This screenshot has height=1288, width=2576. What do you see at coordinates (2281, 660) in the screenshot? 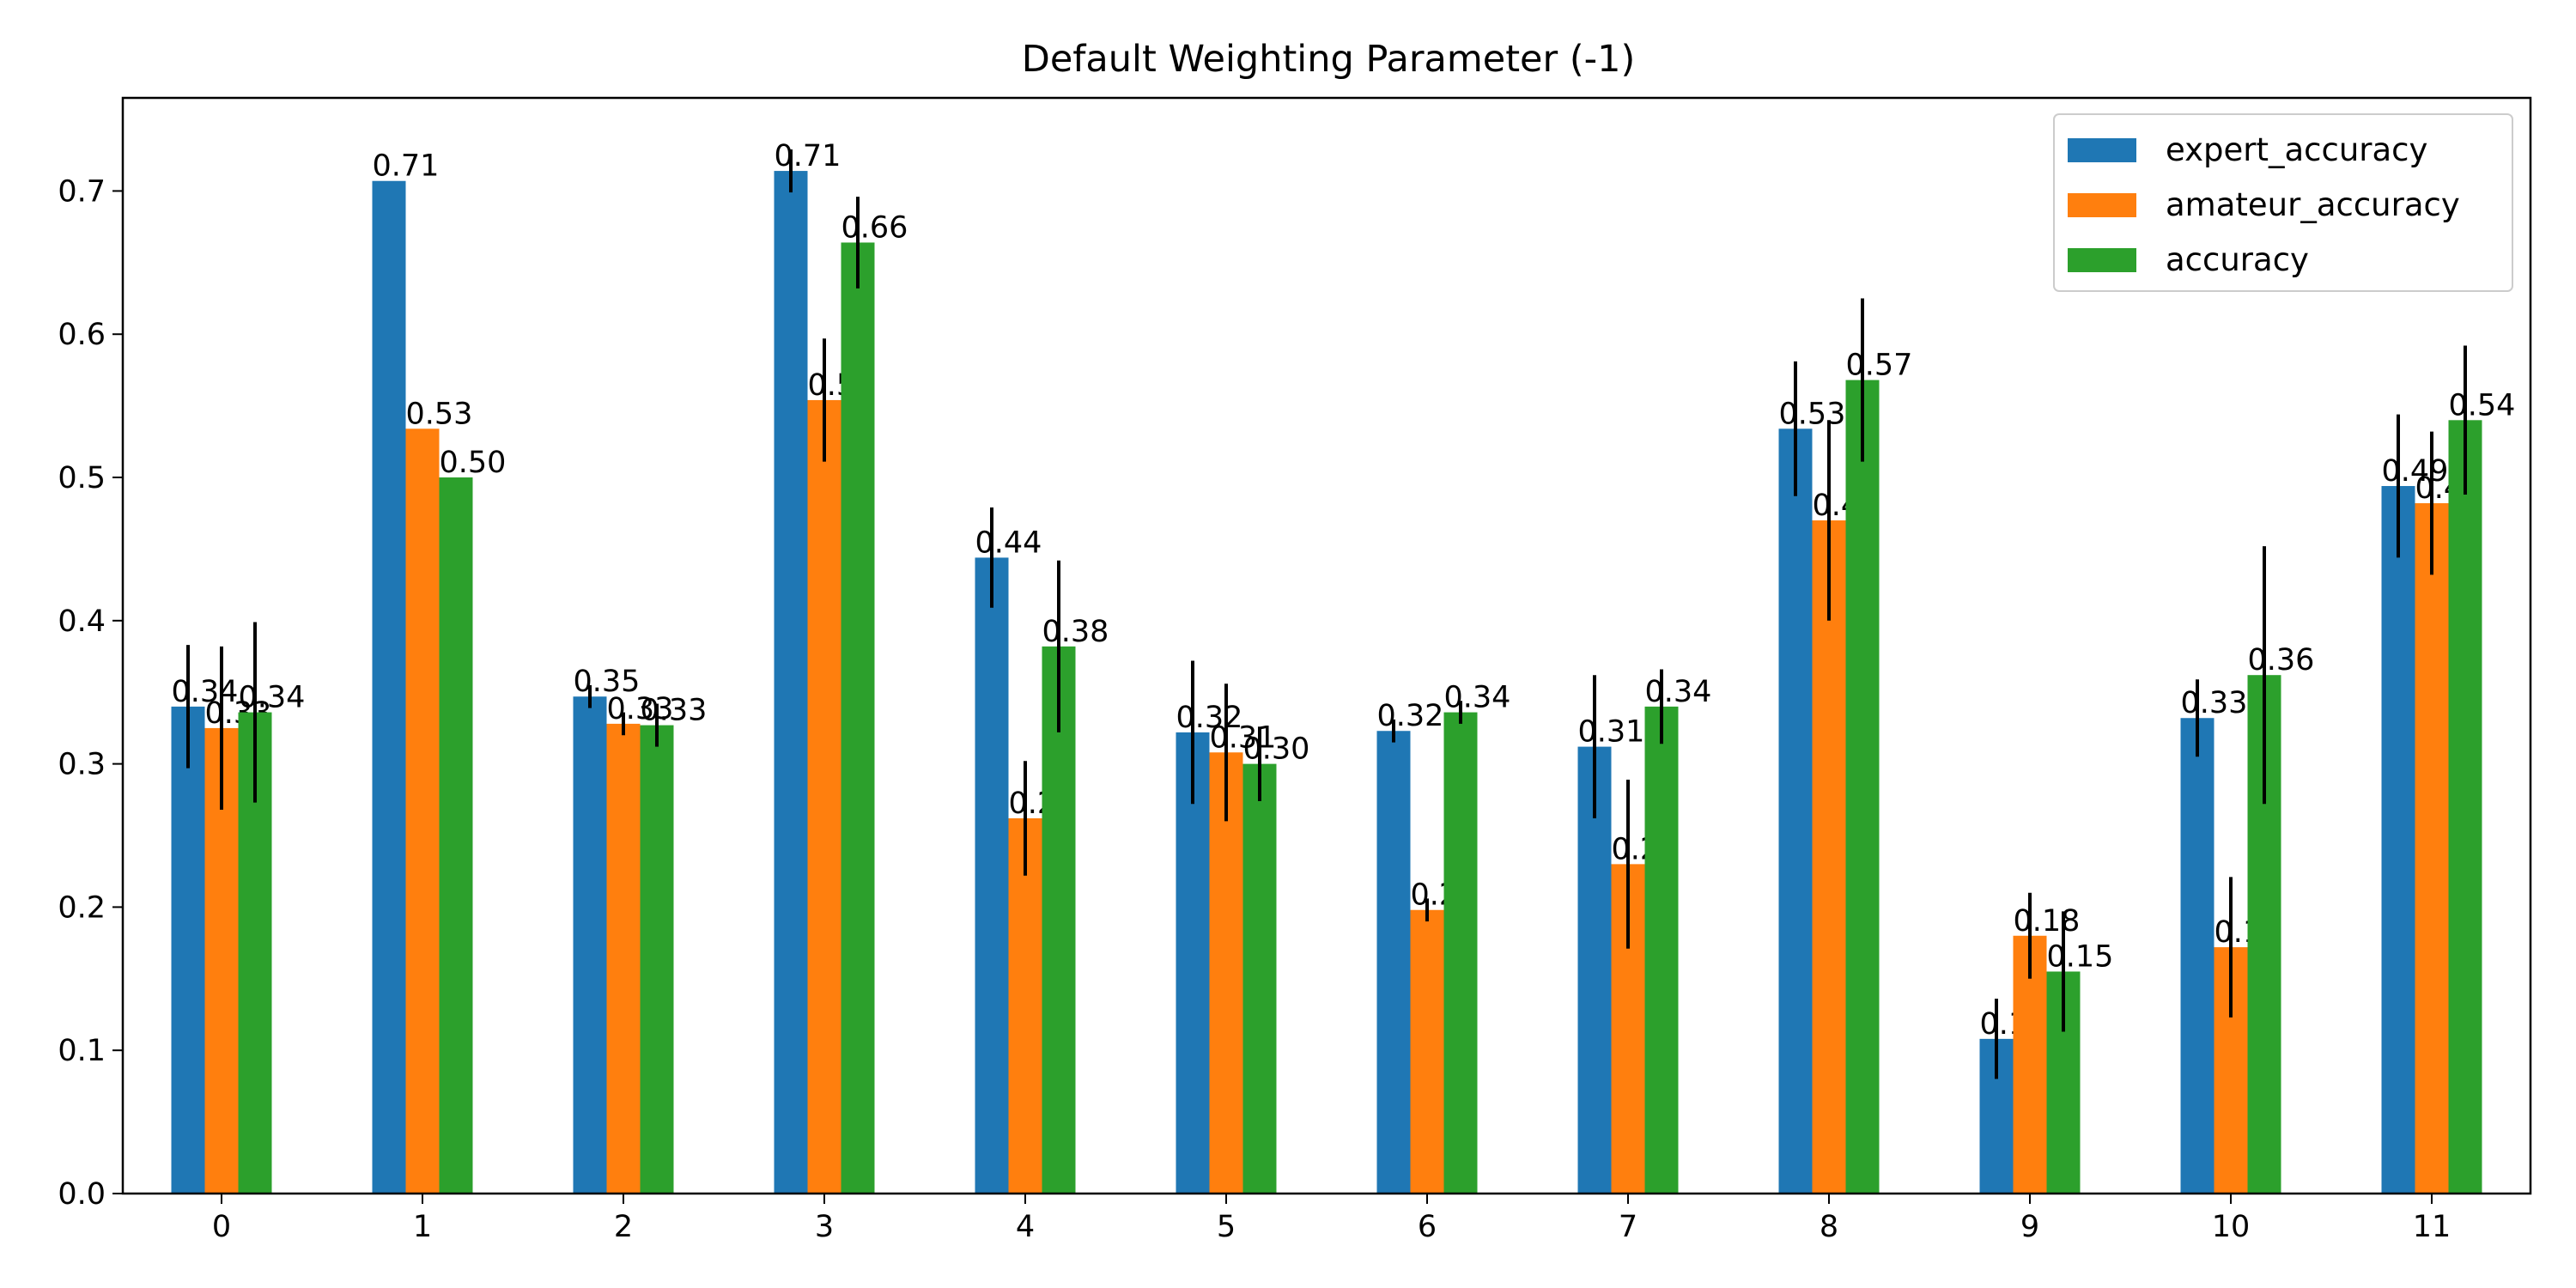
I see `data-label: 0.36` at bounding box center [2281, 660].